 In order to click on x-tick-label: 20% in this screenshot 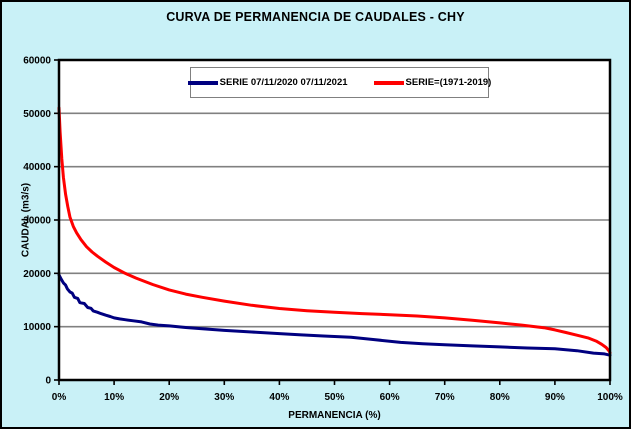, I will do `click(169, 397)`.